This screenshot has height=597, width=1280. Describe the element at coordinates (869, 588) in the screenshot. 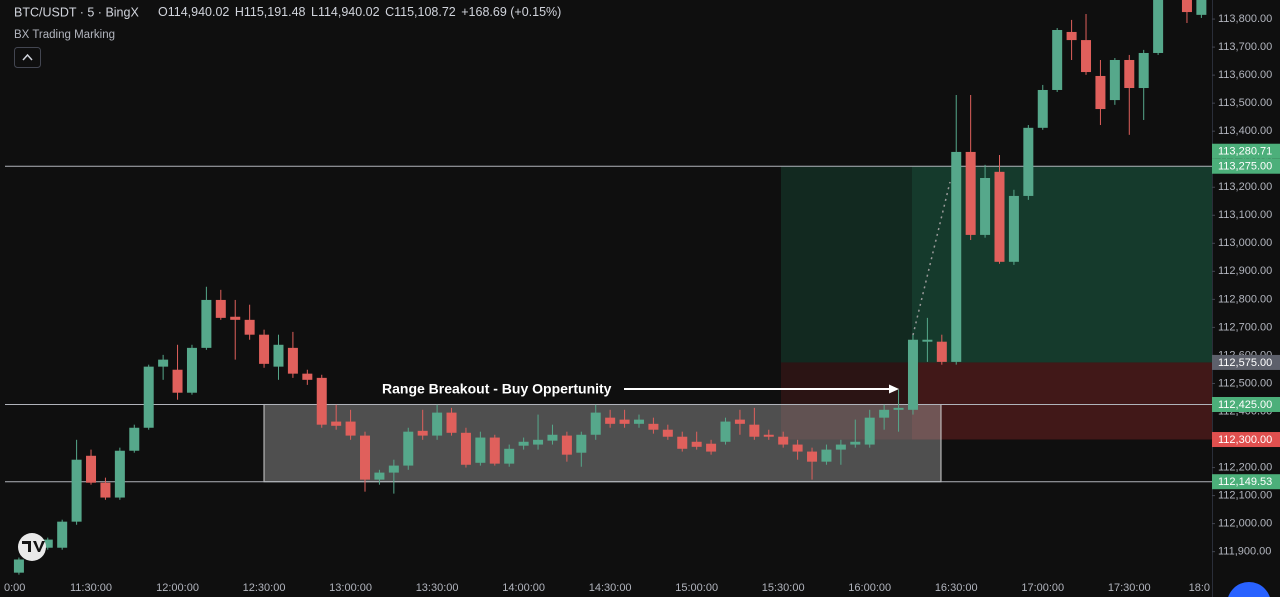

I see `x-tick-label: 16:00:00` at that location.